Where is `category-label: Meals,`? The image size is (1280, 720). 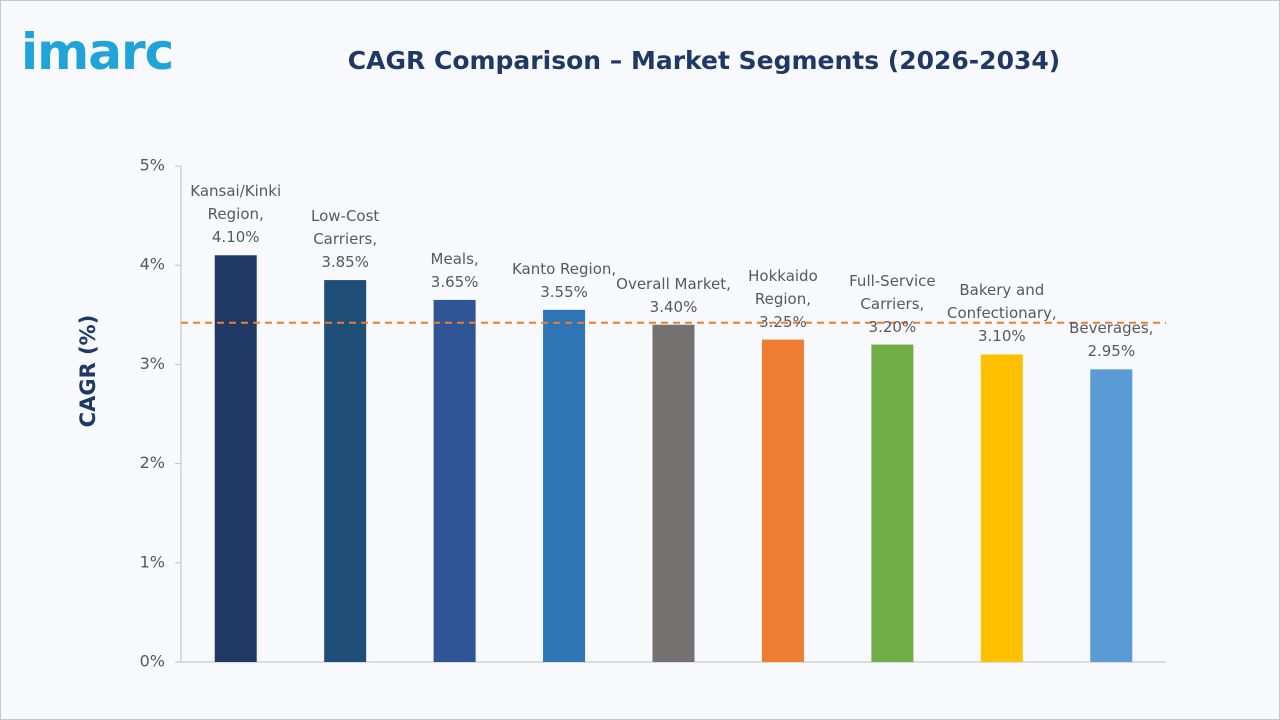
category-label: Meals, is located at coordinates (454, 258).